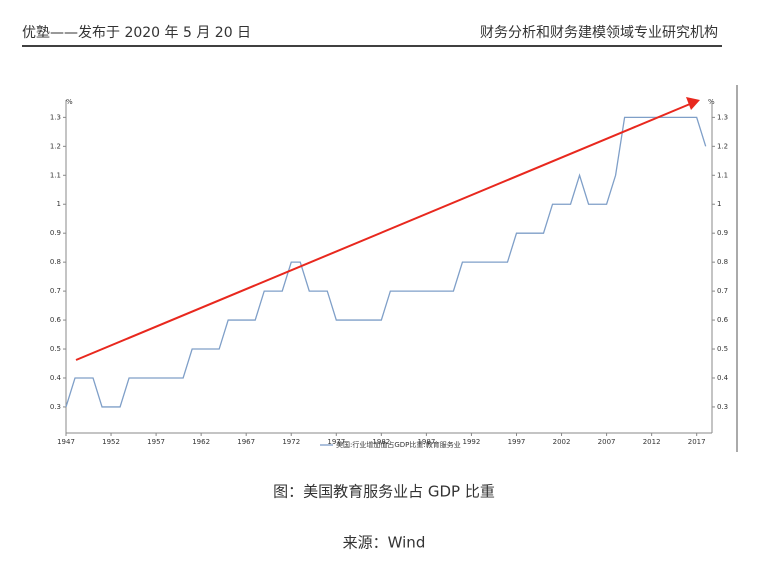 The height and width of the screenshot is (574, 768). I want to click on x-tick-label: 1997, so click(517, 442).